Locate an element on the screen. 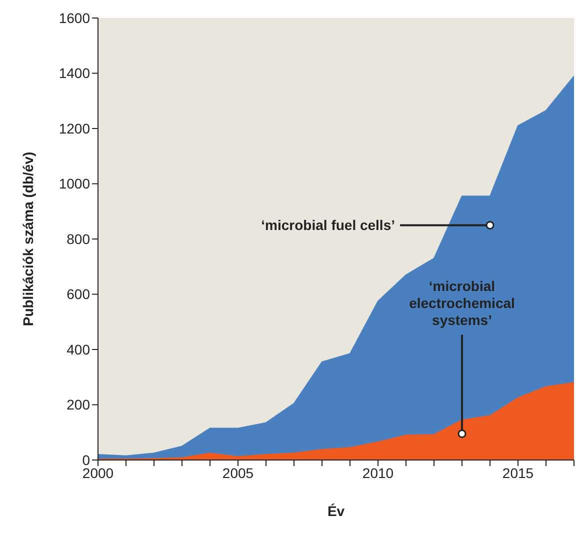 Image resolution: width=578 pixels, height=535 pixels. y-tick-label: 1000 is located at coordinates (74, 184).